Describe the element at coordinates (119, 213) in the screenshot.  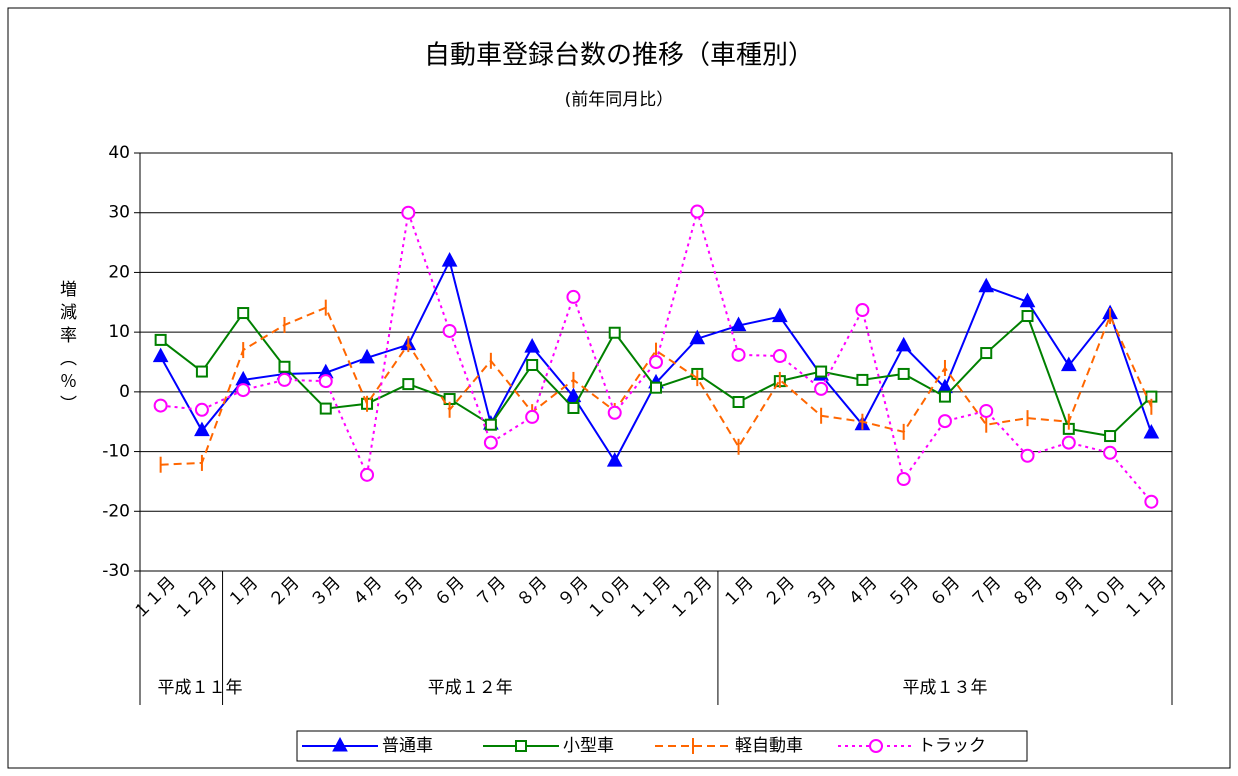
I see `y-tick-label: 30` at that location.